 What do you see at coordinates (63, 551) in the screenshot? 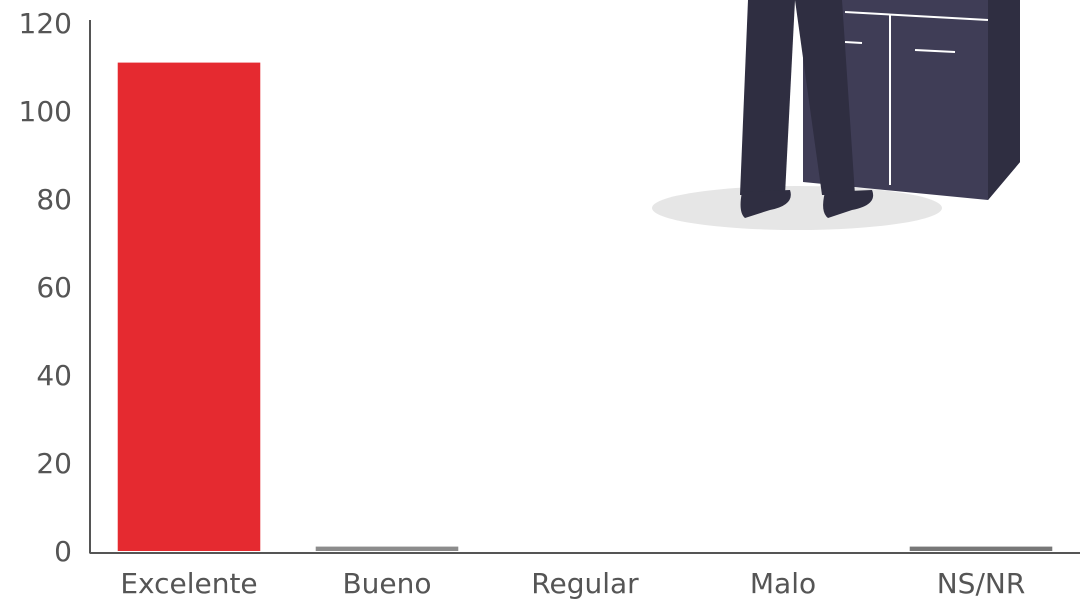
I see `y-tick-label: 0` at bounding box center [63, 551].